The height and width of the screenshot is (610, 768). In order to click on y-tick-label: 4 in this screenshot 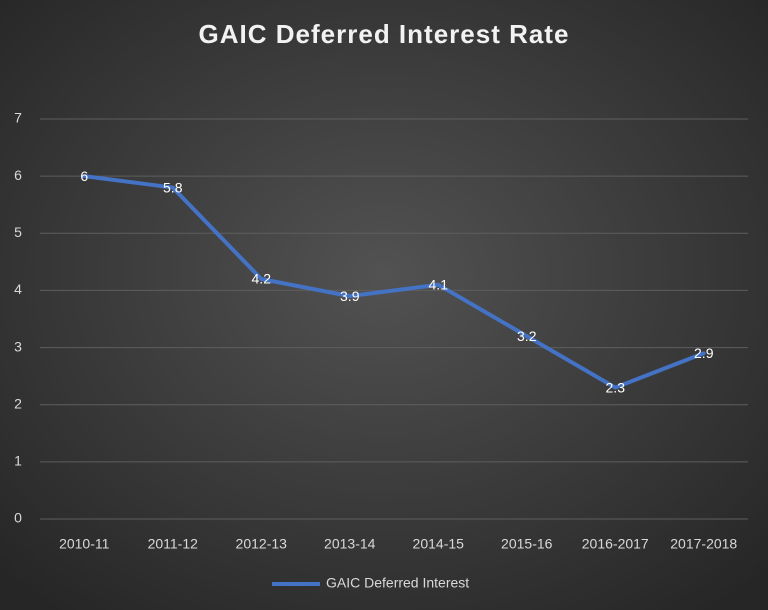, I will do `click(18, 289)`.